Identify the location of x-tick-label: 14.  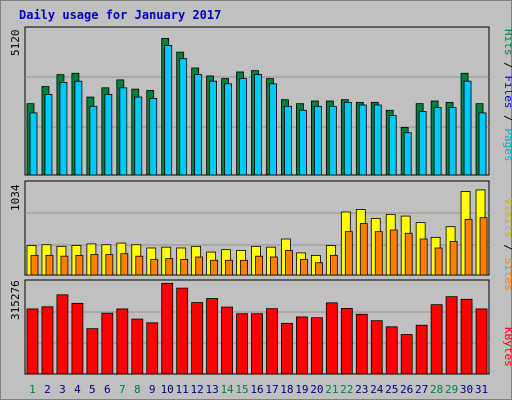
(227, 389).